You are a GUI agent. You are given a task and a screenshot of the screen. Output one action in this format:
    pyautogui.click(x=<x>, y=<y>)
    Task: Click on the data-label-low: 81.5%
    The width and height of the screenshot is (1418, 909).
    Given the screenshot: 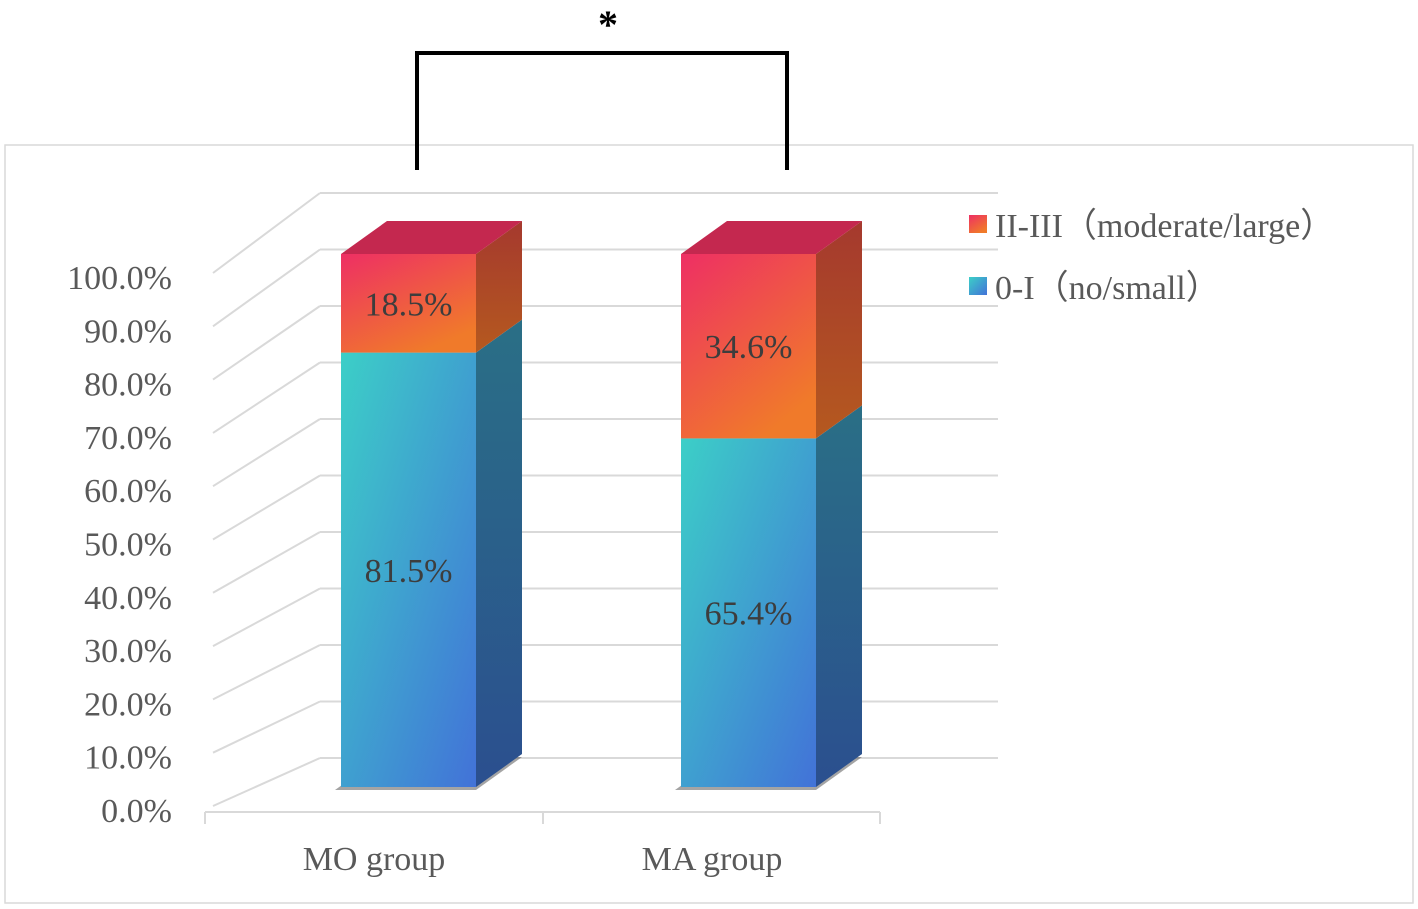 What is the action you would take?
    pyautogui.click(x=409, y=571)
    